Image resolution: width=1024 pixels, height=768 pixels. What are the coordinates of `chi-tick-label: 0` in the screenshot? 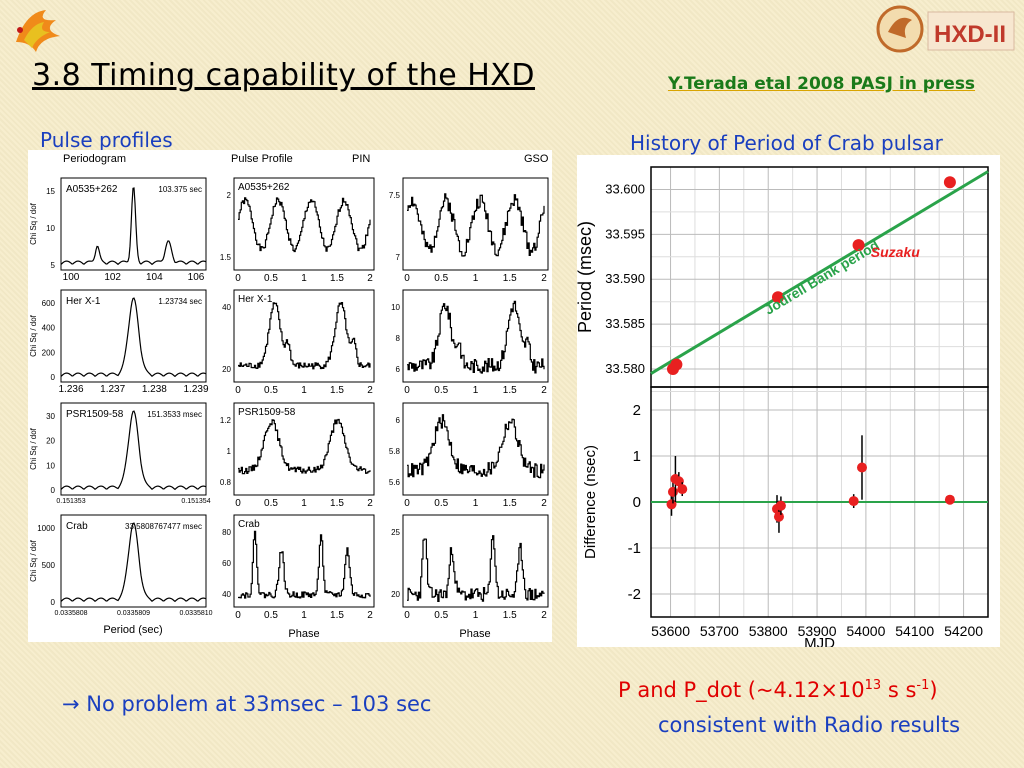 It's located at (53, 490).